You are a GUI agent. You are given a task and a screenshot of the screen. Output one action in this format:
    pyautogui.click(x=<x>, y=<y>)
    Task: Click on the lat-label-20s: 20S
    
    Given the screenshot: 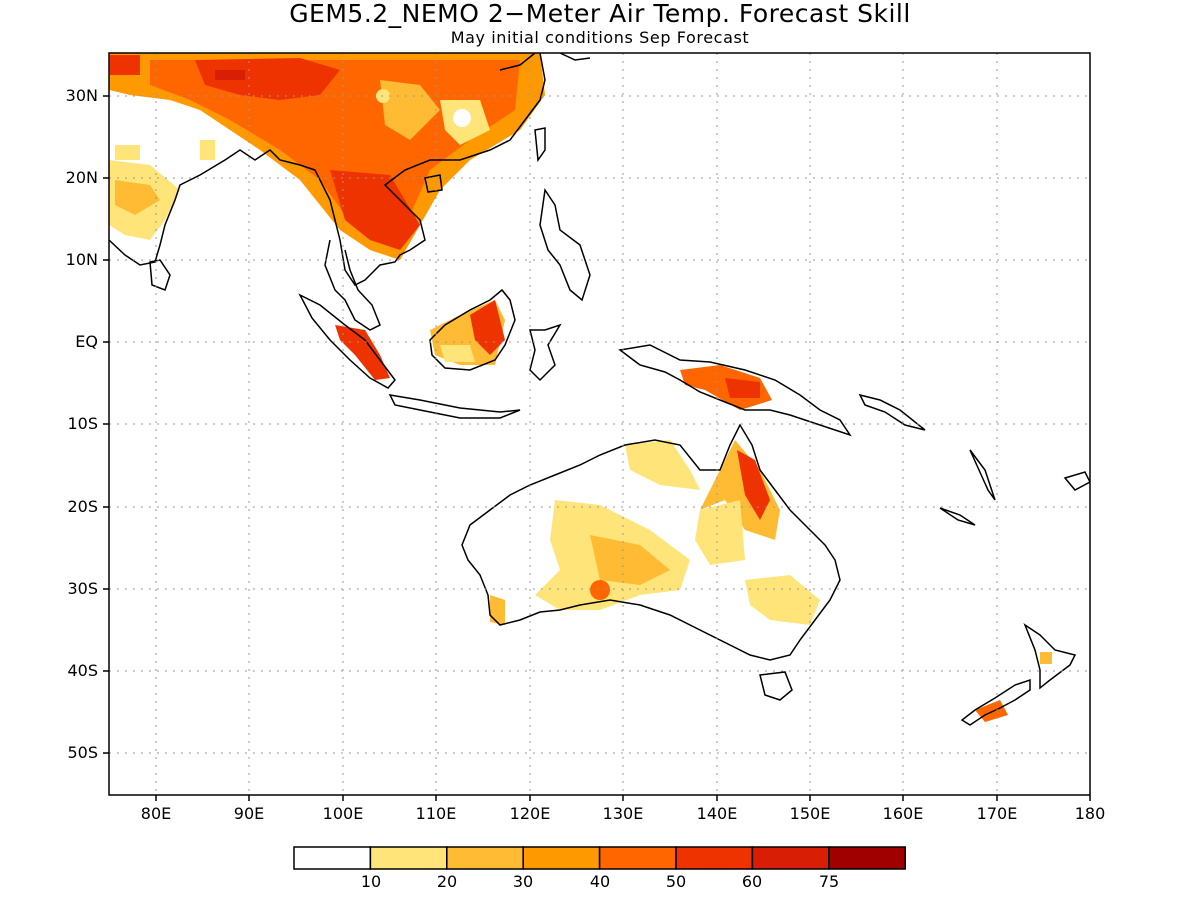 What is the action you would take?
    pyautogui.click(x=82, y=506)
    